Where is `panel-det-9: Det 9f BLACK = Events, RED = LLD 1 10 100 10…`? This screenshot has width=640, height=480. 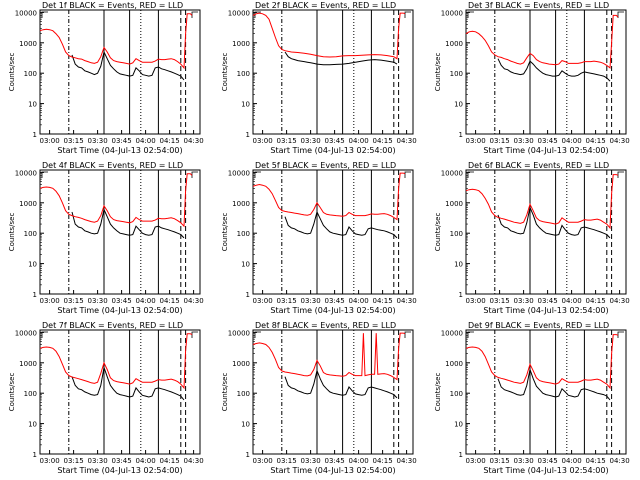 panel-det-9: Det 9f BLACK = Events, RED = LLD 1 10 100 10… is located at coordinates (532, 398).